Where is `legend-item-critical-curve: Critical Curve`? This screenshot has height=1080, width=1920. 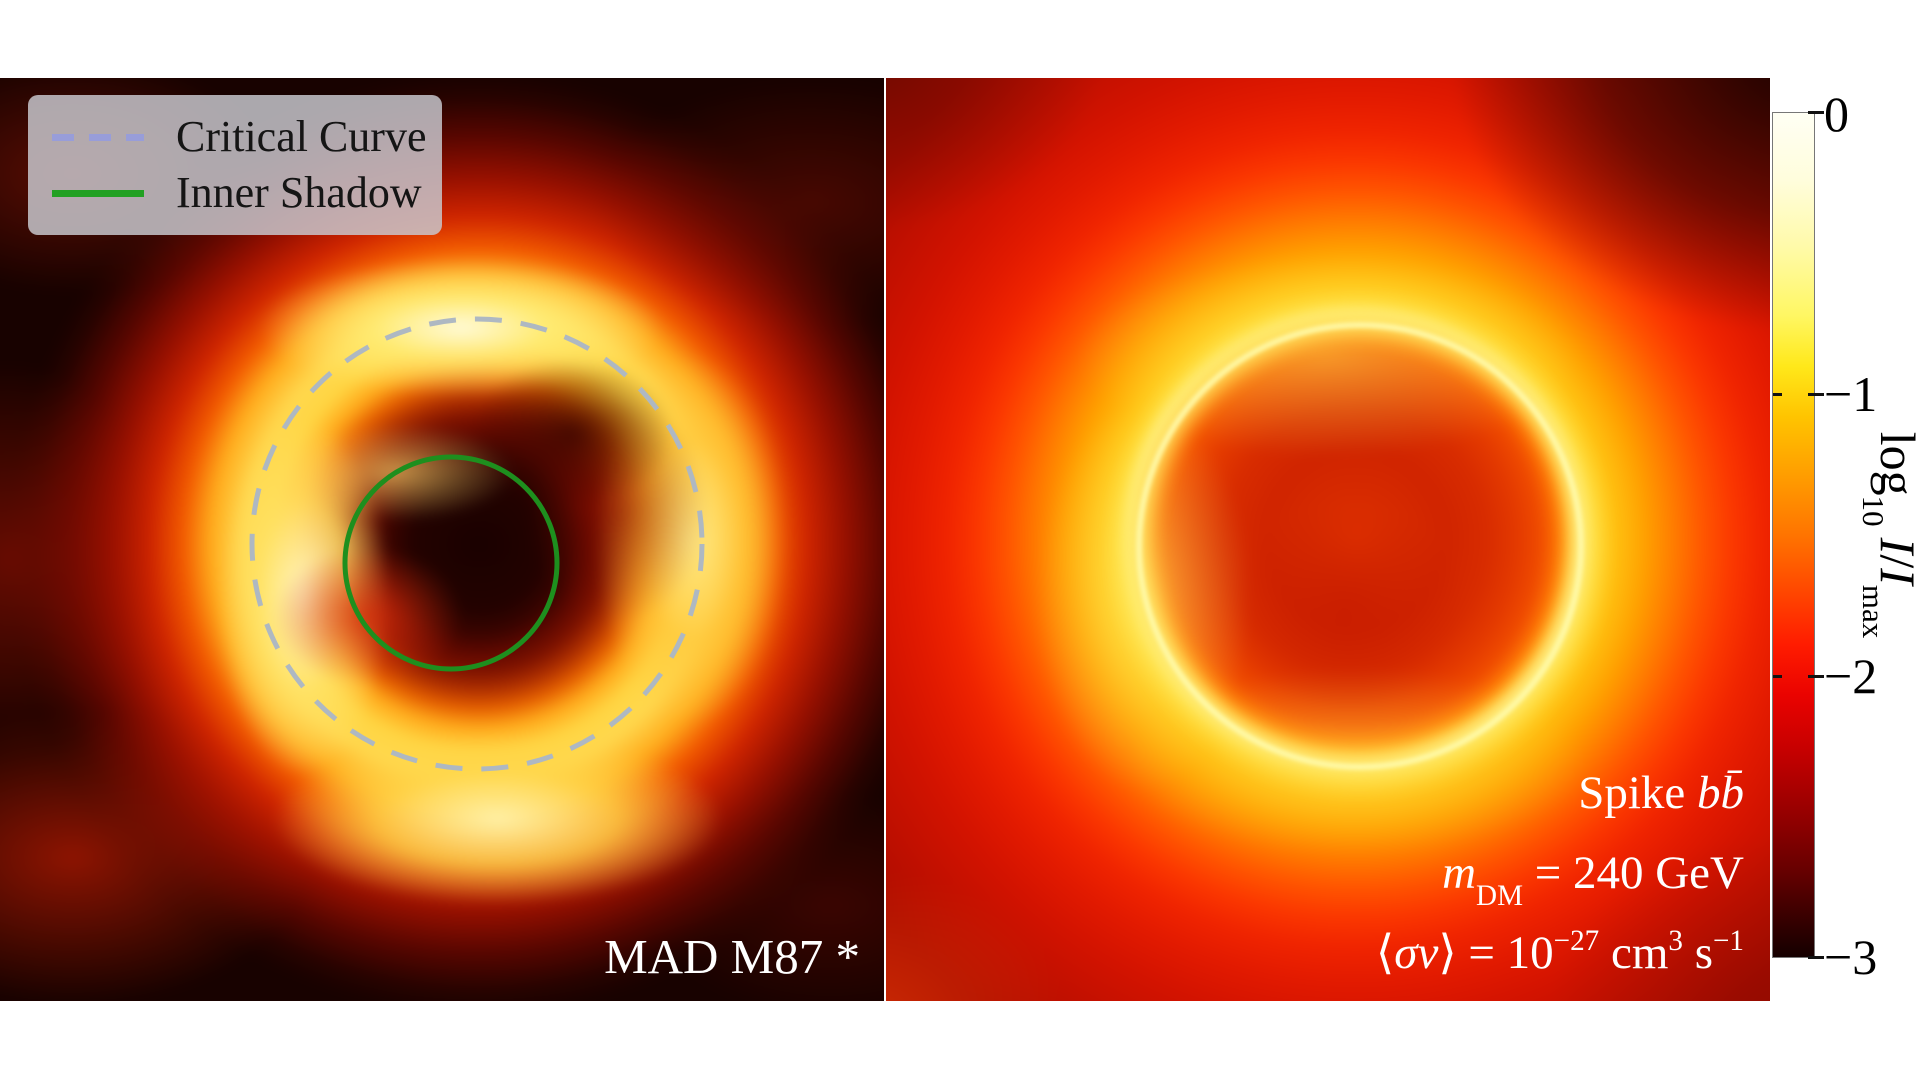
legend-item-critical-curve: Critical Curve is located at coordinates (242, 137).